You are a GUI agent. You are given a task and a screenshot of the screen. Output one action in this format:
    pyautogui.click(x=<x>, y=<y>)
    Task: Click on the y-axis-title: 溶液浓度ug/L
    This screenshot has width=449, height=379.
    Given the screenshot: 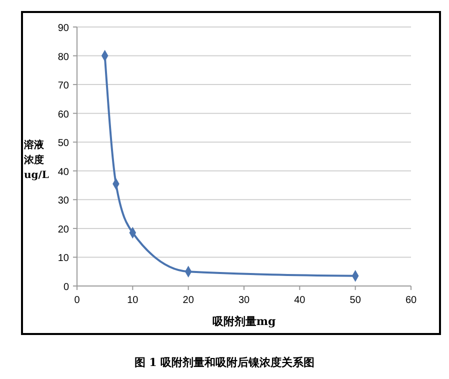 What is the action you would take?
    pyautogui.click(x=36, y=160)
    